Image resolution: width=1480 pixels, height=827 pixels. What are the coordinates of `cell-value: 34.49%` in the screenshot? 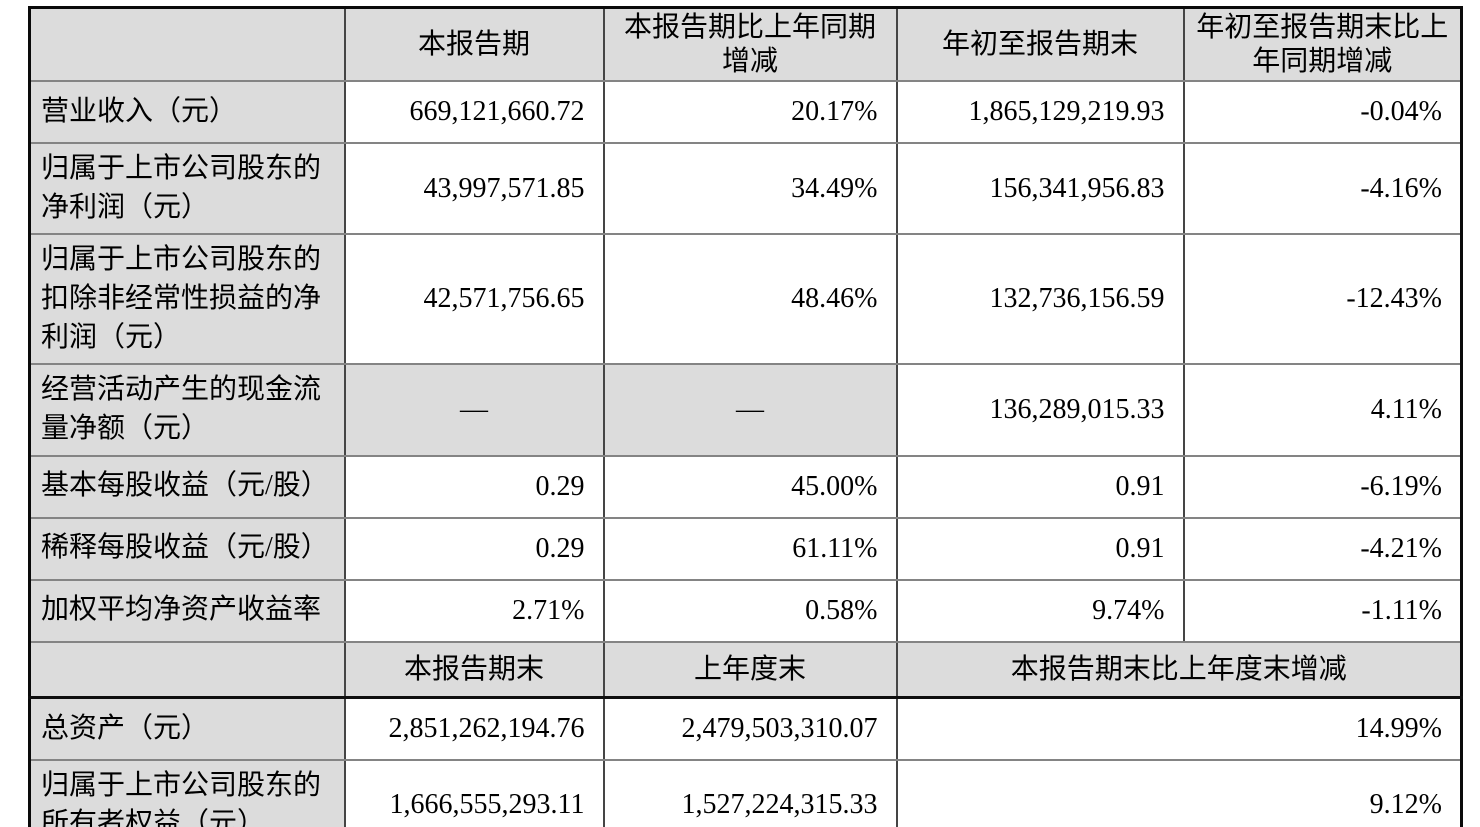 It's located at (750, 189).